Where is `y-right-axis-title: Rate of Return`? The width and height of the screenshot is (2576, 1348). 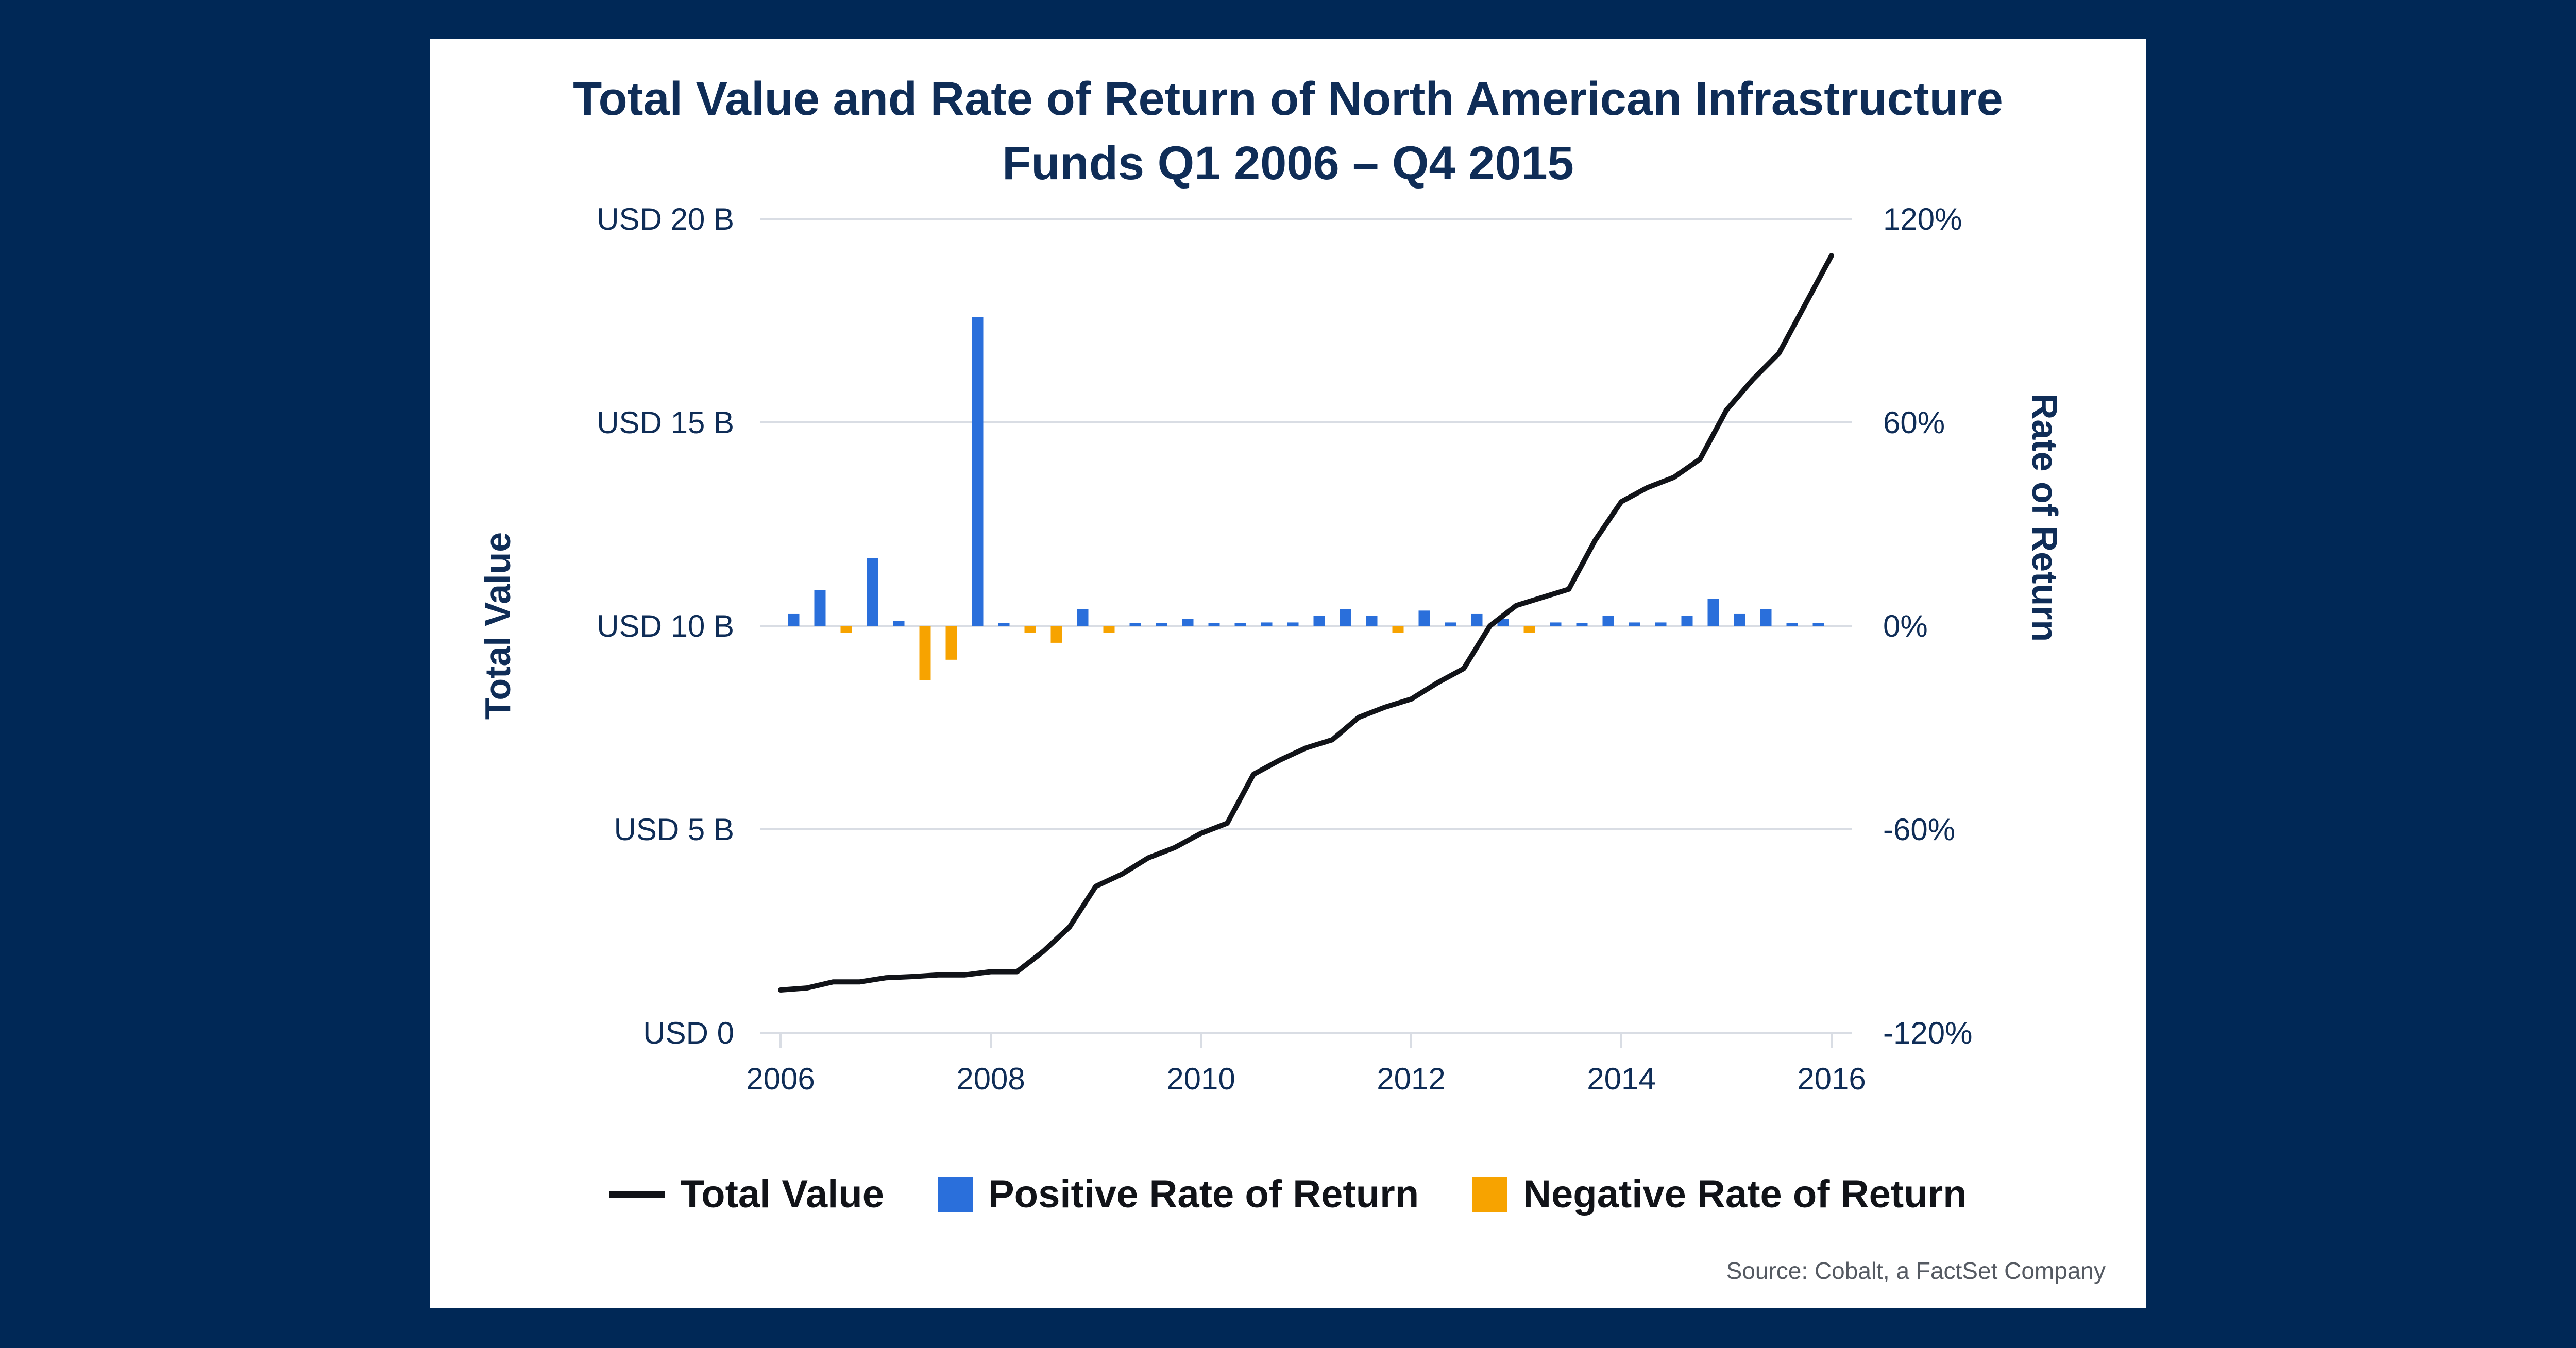 y-right-axis-title: Rate of Return is located at coordinates (2045, 518).